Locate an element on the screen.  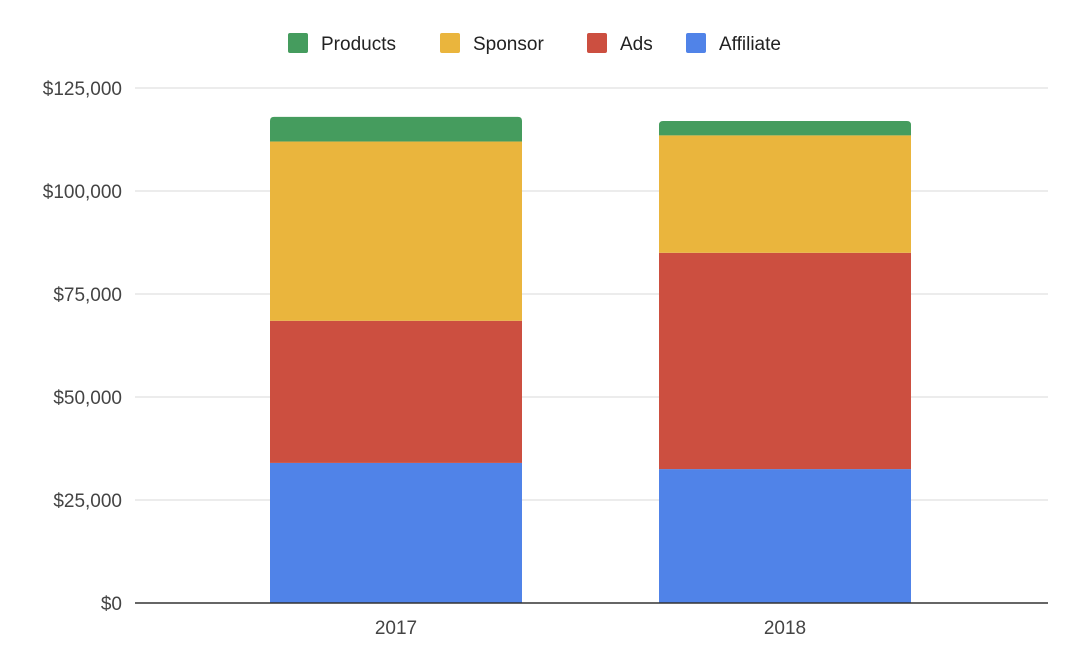
bar-ads-2017 is located at coordinates (396, 391).